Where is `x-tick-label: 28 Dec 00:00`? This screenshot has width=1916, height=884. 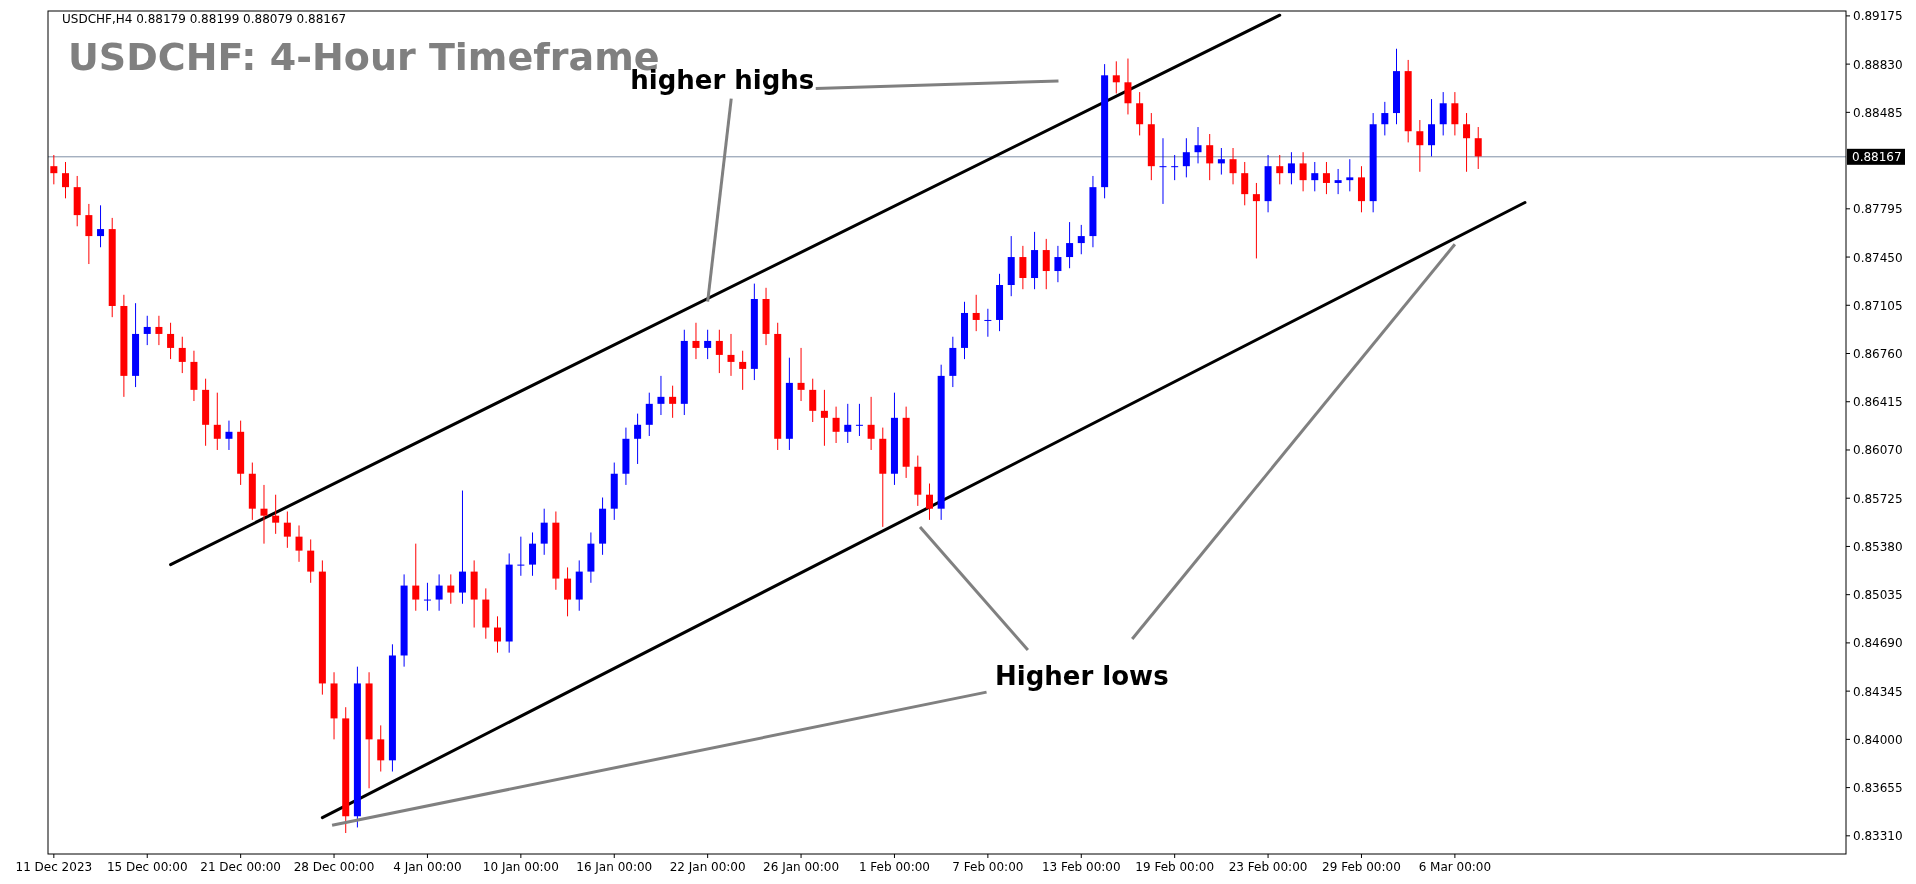 x-tick-label: 28 Dec 00:00 is located at coordinates (334, 867).